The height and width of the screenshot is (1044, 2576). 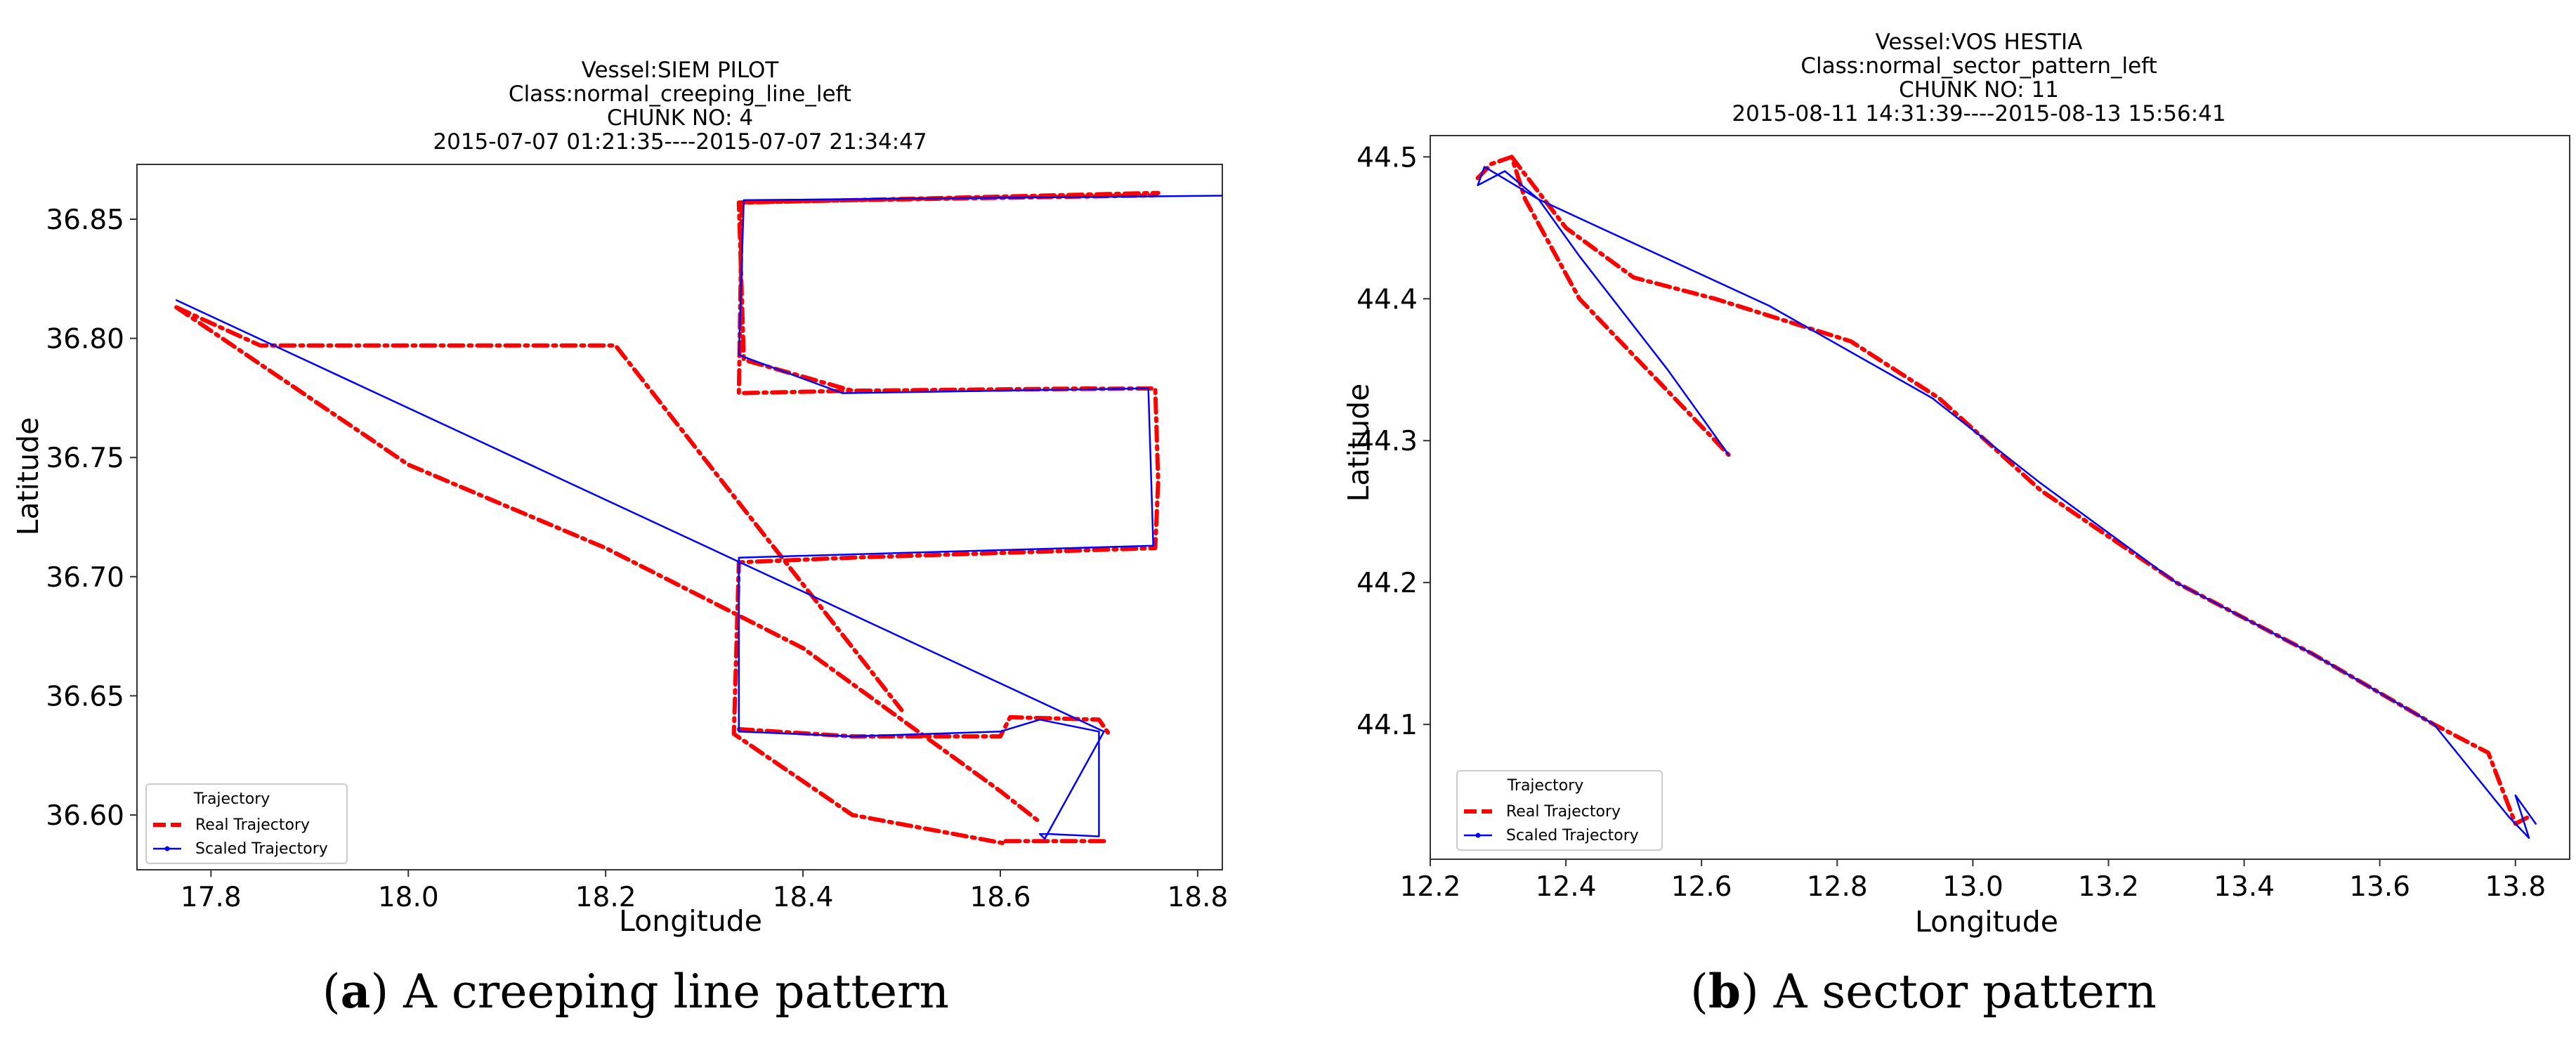 What do you see at coordinates (2515, 887) in the screenshot?
I see `chart-b-x-tick-label: 13.8` at bounding box center [2515, 887].